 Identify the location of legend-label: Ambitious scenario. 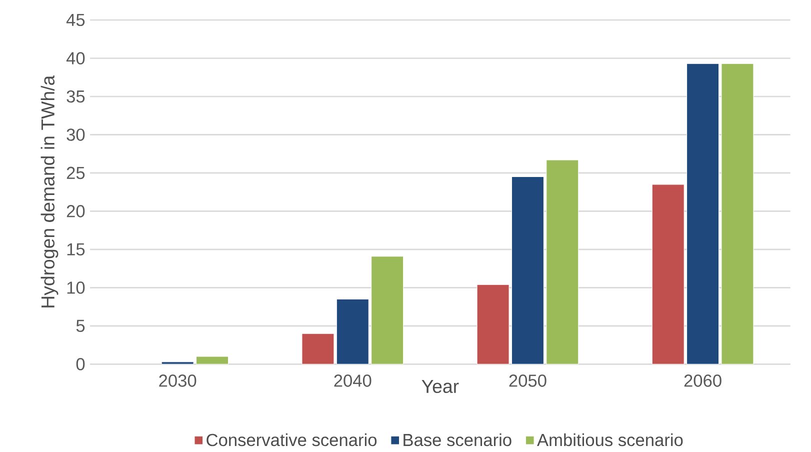
(610, 439).